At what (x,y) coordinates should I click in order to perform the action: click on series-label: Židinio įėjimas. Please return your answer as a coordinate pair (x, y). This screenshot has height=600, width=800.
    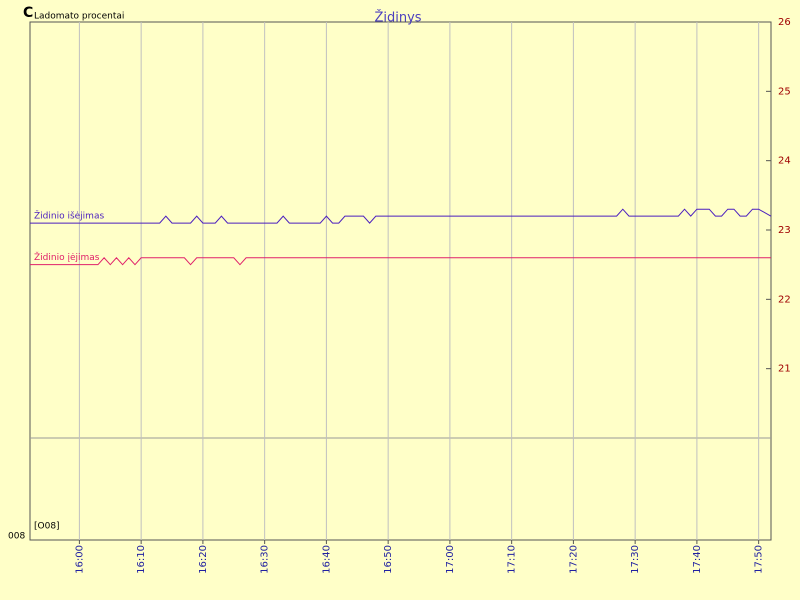
    Looking at the image, I should click on (67, 257).